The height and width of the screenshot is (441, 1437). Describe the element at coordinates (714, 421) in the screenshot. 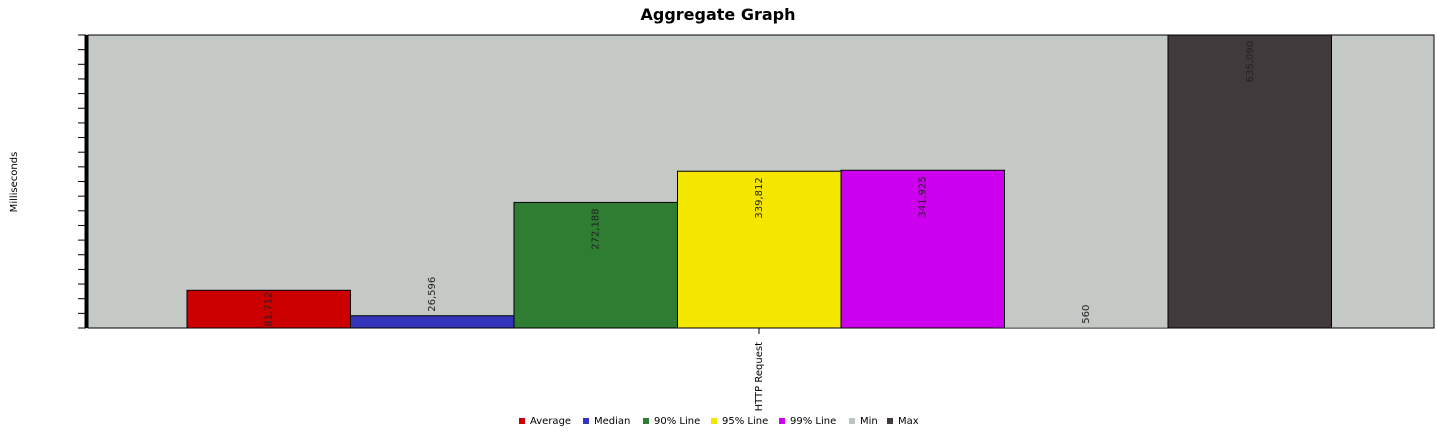

I see `legend-swatch-95-line` at that location.